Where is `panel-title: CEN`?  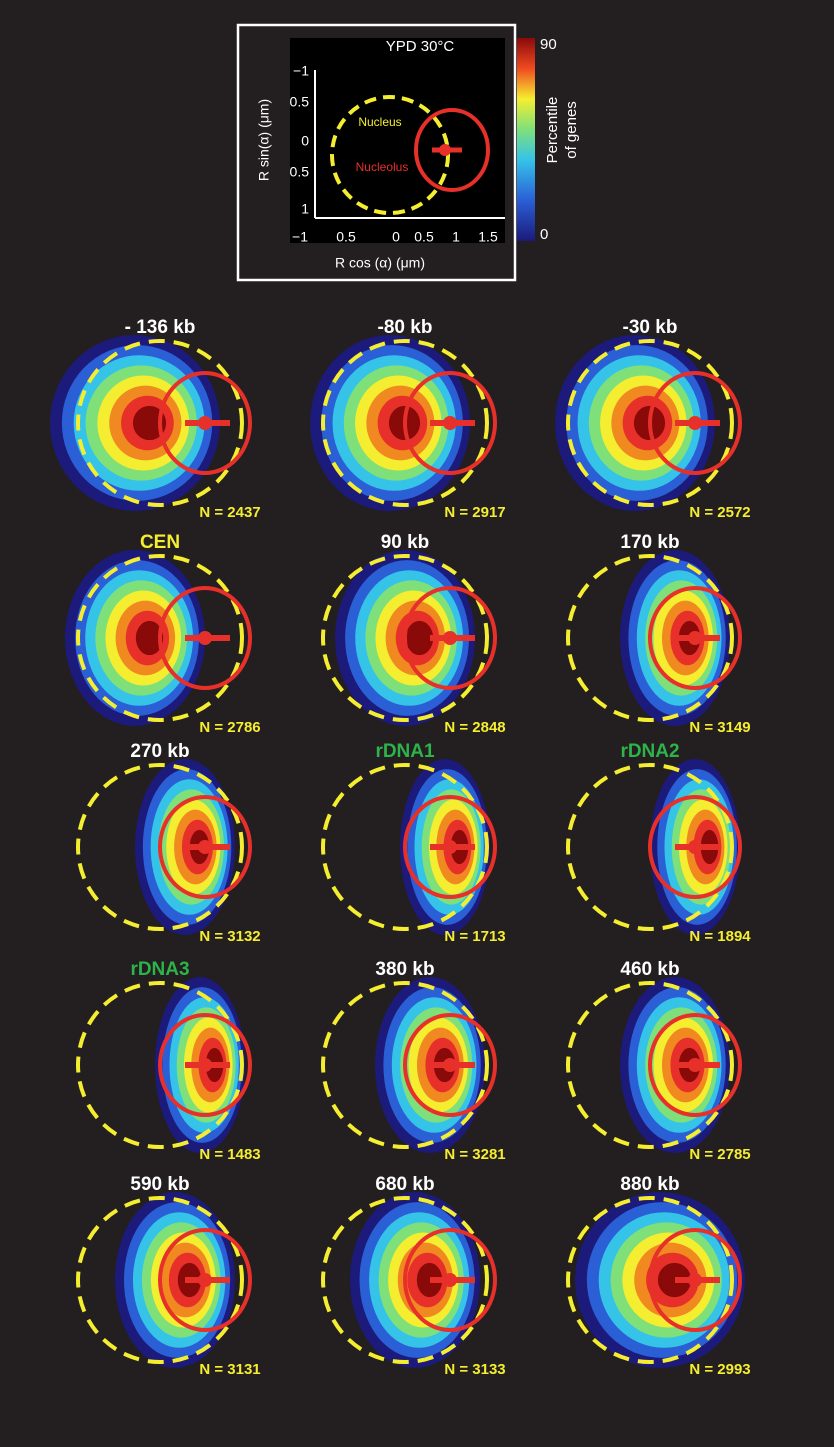
panel-title: CEN is located at coordinates (160, 542).